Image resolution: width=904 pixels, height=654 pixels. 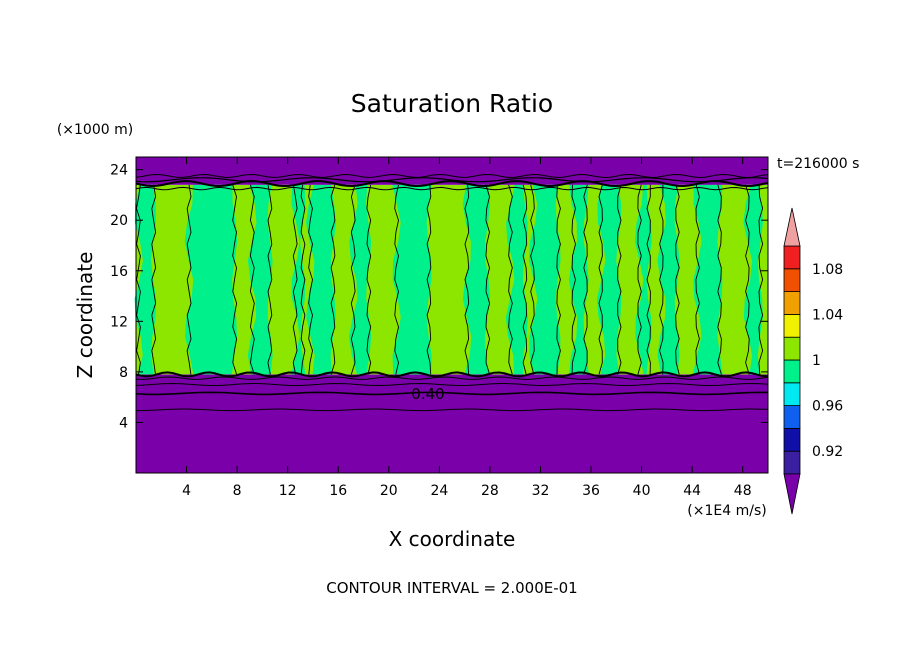 What do you see at coordinates (338, 491) in the screenshot?
I see `x-tick-label: 16` at bounding box center [338, 491].